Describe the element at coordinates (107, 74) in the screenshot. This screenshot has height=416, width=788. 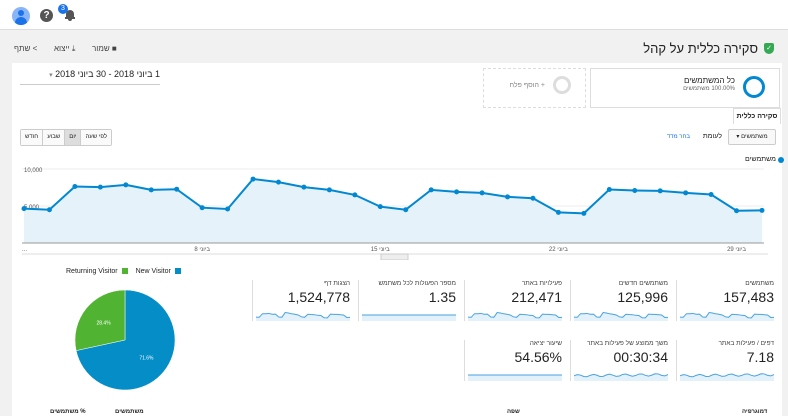
I see `date-range-label: 1 ביוני 2018 - 30 ביוני 2018` at that location.